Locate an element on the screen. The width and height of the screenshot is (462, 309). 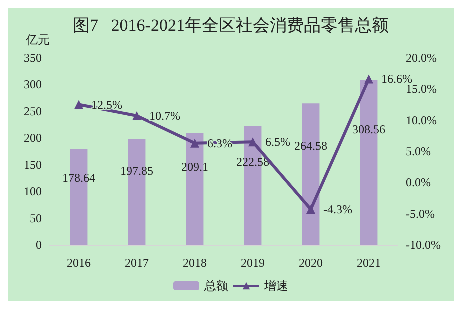
y-tick-label: 350 is located at coordinates (33, 58).